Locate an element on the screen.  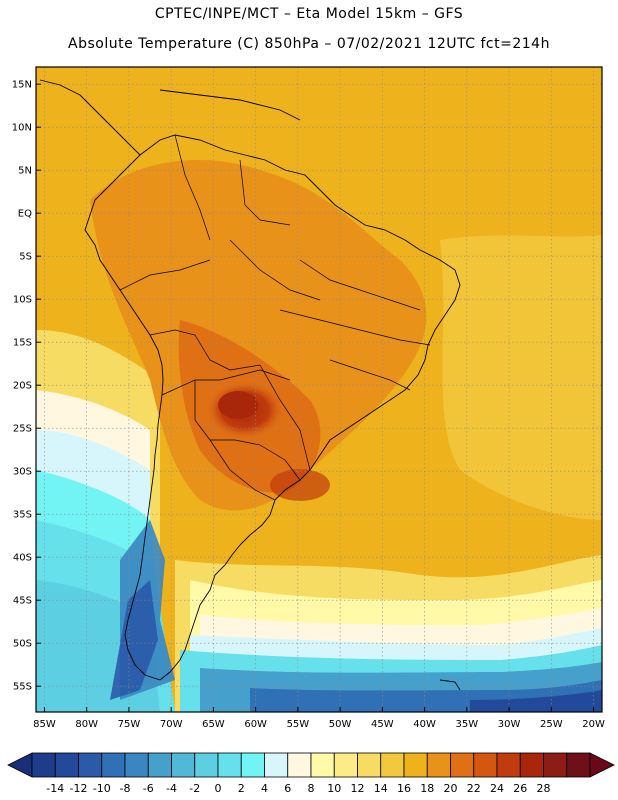
colorbar-label: 20 is located at coordinates (451, 788).